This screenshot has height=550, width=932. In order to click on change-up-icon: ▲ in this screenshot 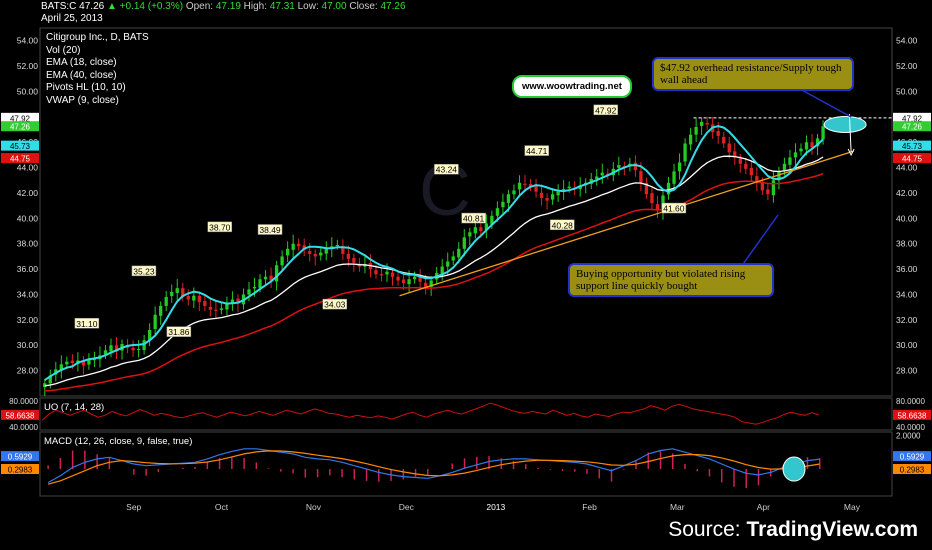, I will do `click(111, 6)`.